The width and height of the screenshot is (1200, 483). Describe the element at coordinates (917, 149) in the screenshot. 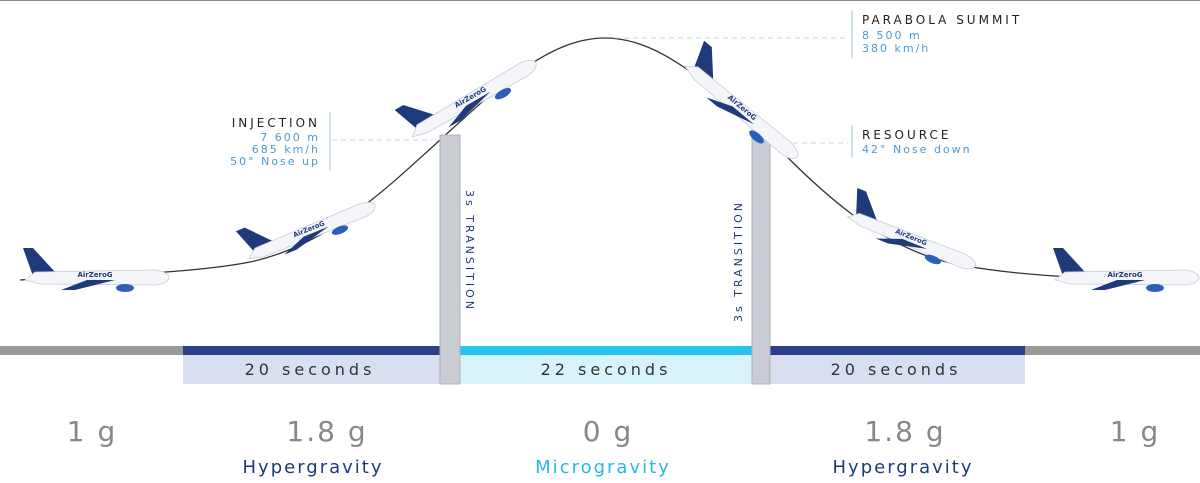

I see `annotation-line: 42° Nose down` at that location.